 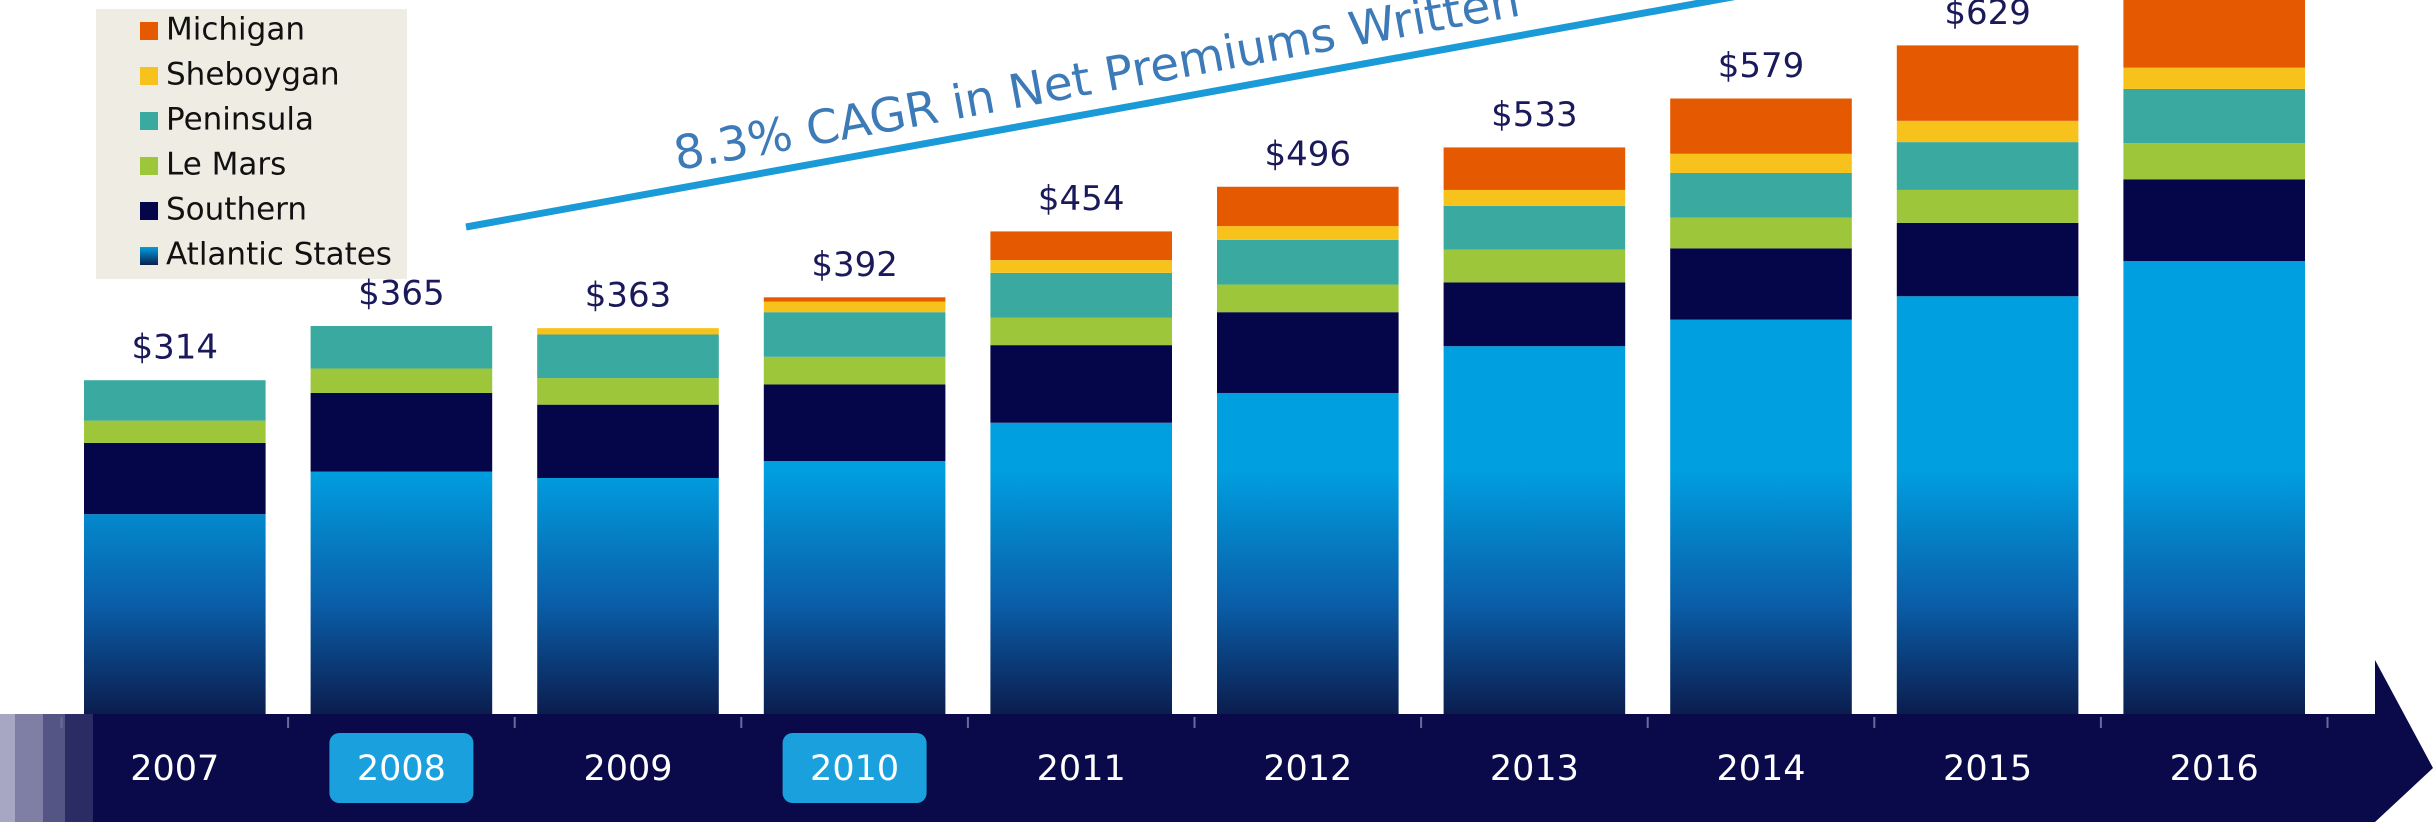 I want to click on x-tick-label: 2015, so click(x=1987, y=769).